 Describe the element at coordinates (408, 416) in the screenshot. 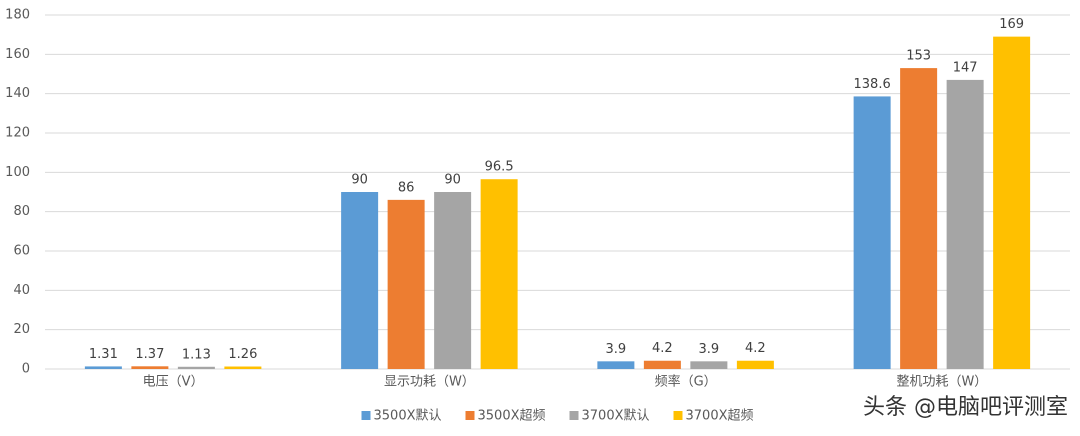

I see `legend-label: 3500X默认` at that location.